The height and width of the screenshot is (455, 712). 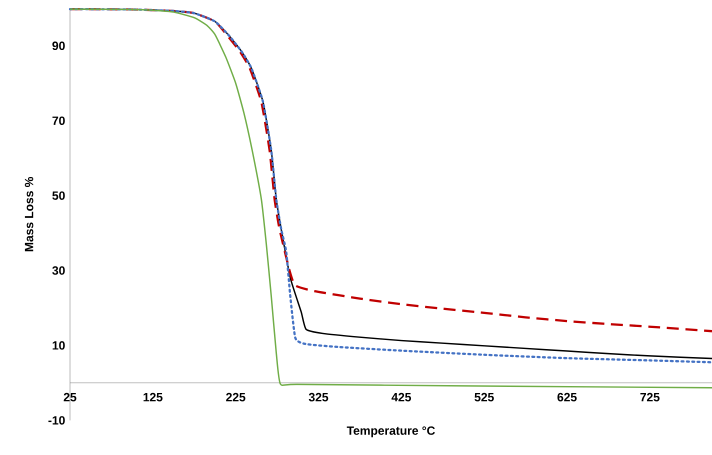 What do you see at coordinates (484, 397) in the screenshot?
I see `x-tick-label: 525` at bounding box center [484, 397].